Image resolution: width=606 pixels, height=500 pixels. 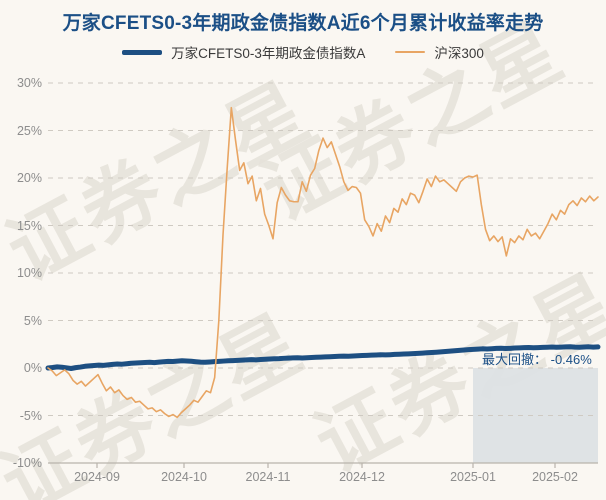 What do you see at coordinates (29, 178) in the screenshot?
I see `y-axis-tick-label: 20%` at bounding box center [29, 178].